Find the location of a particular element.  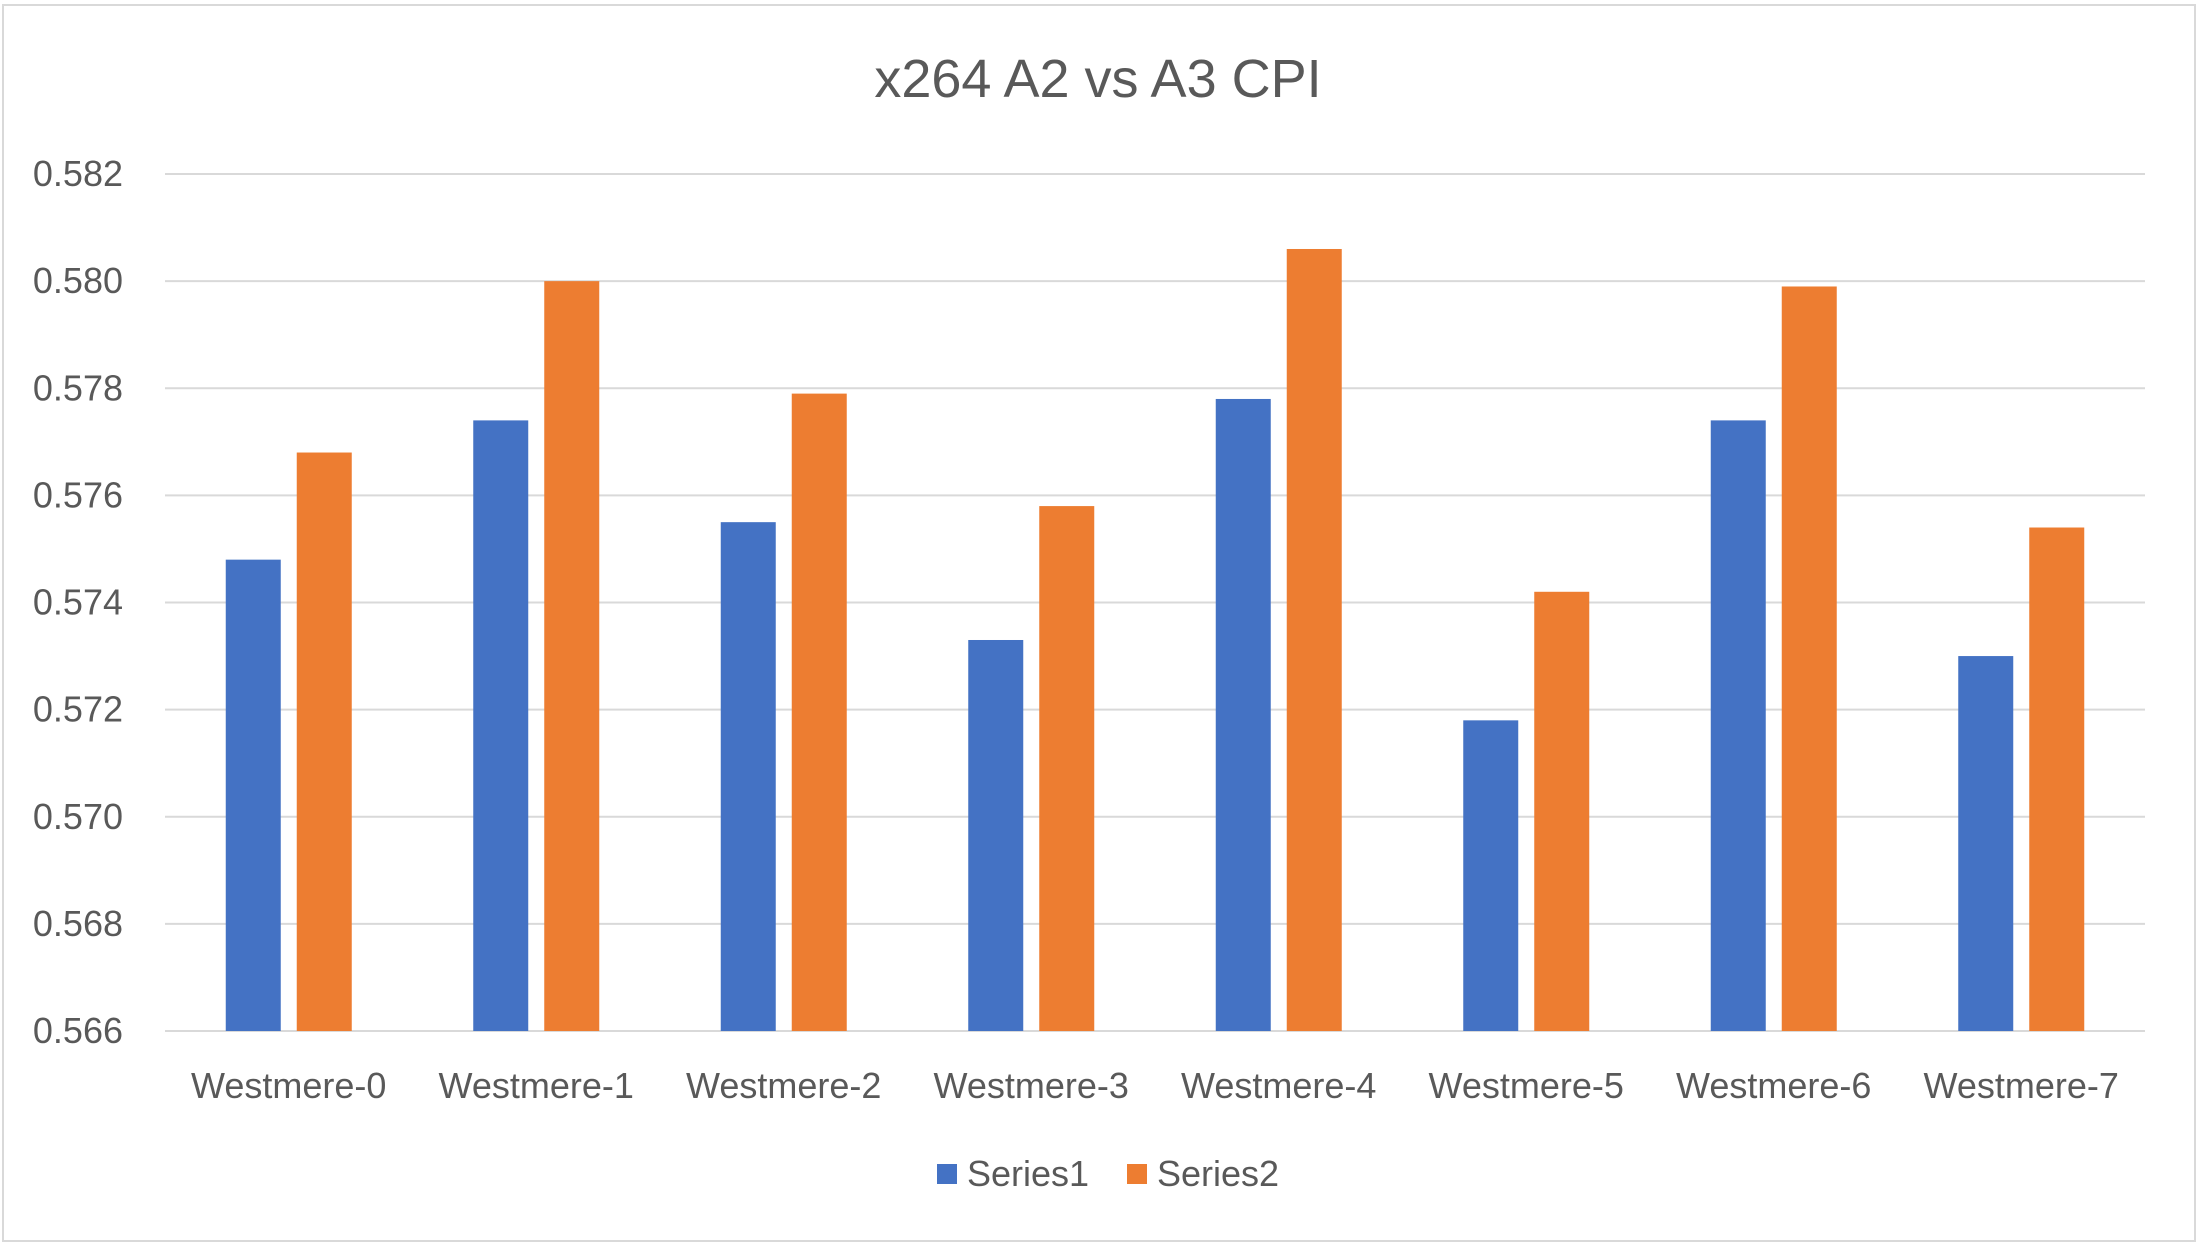

y-tick-label: 0.570 is located at coordinates (78, 816).